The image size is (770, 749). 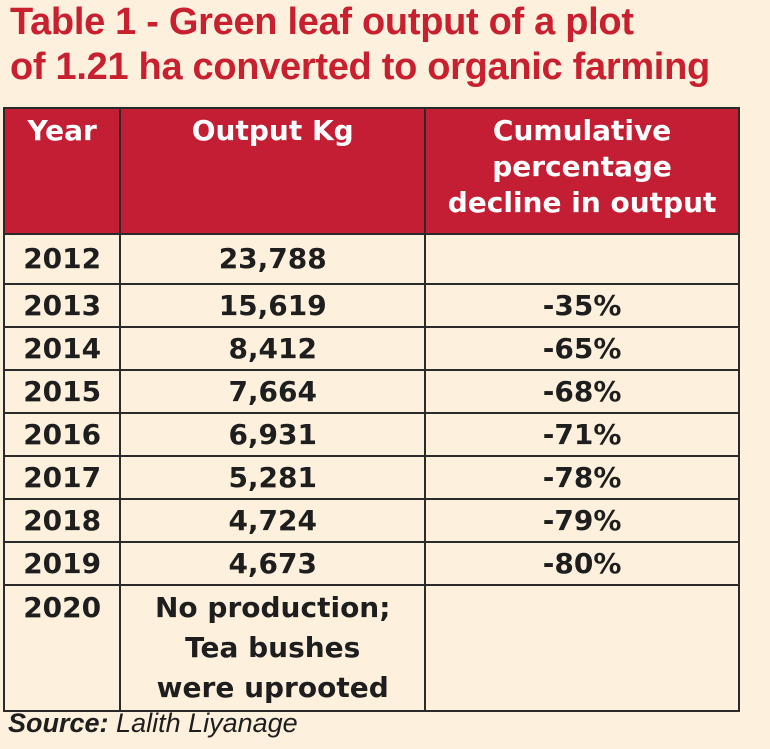 What do you see at coordinates (62, 563) in the screenshot?
I see `cell-year: 2019` at bounding box center [62, 563].